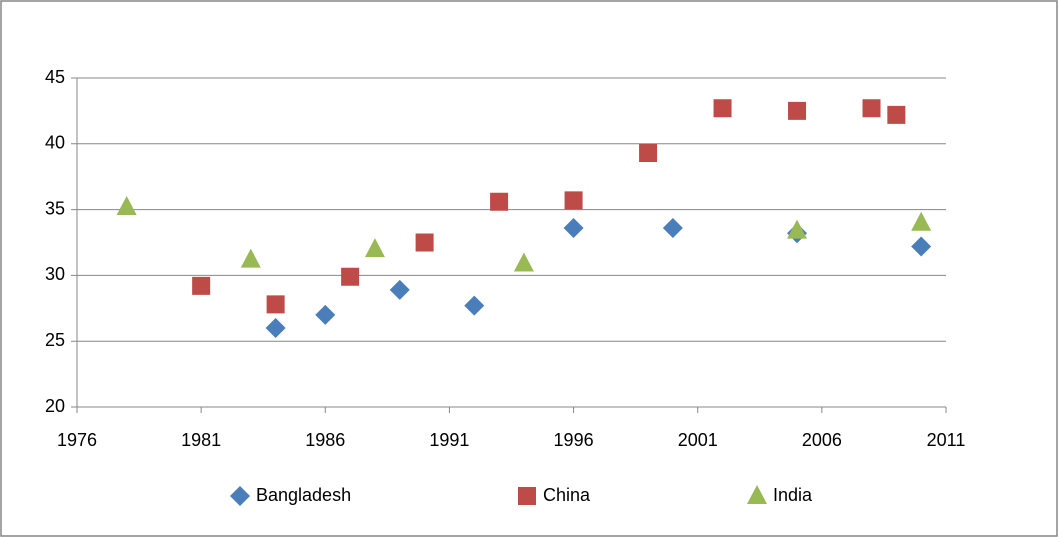 The width and height of the screenshot is (1058, 537). What do you see at coordinates (55, 208) in the screenshot?
I see `y-tick-label: 35` at bounding box center [55, 208].